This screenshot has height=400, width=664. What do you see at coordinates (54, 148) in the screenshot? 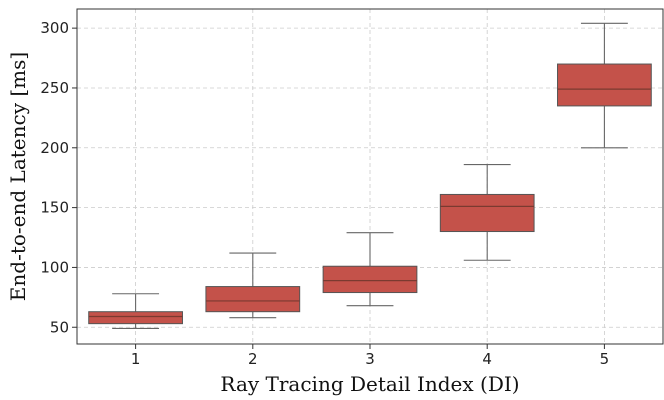
I see `y-tick-label: 200` at bounding box center [54, 148].